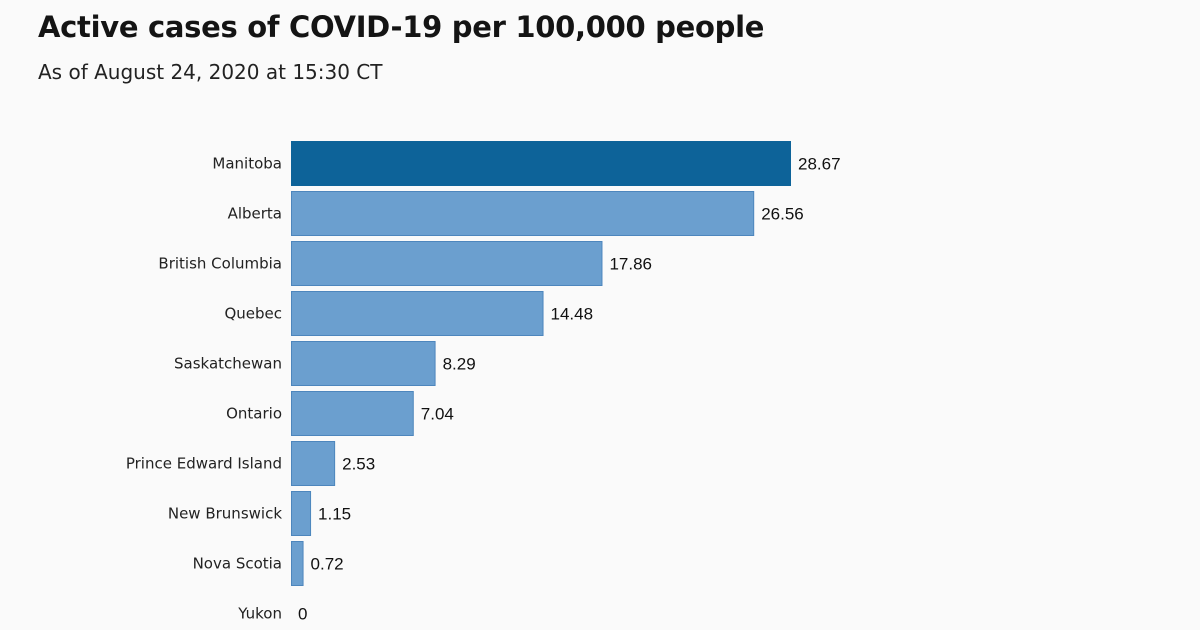 The width and height of the screenshot is (1200, 630). Describe the element at coordinates (204, 464) in the screenshot. I see `category-label-prince-edward-island: Prince Edward Island` at that location.